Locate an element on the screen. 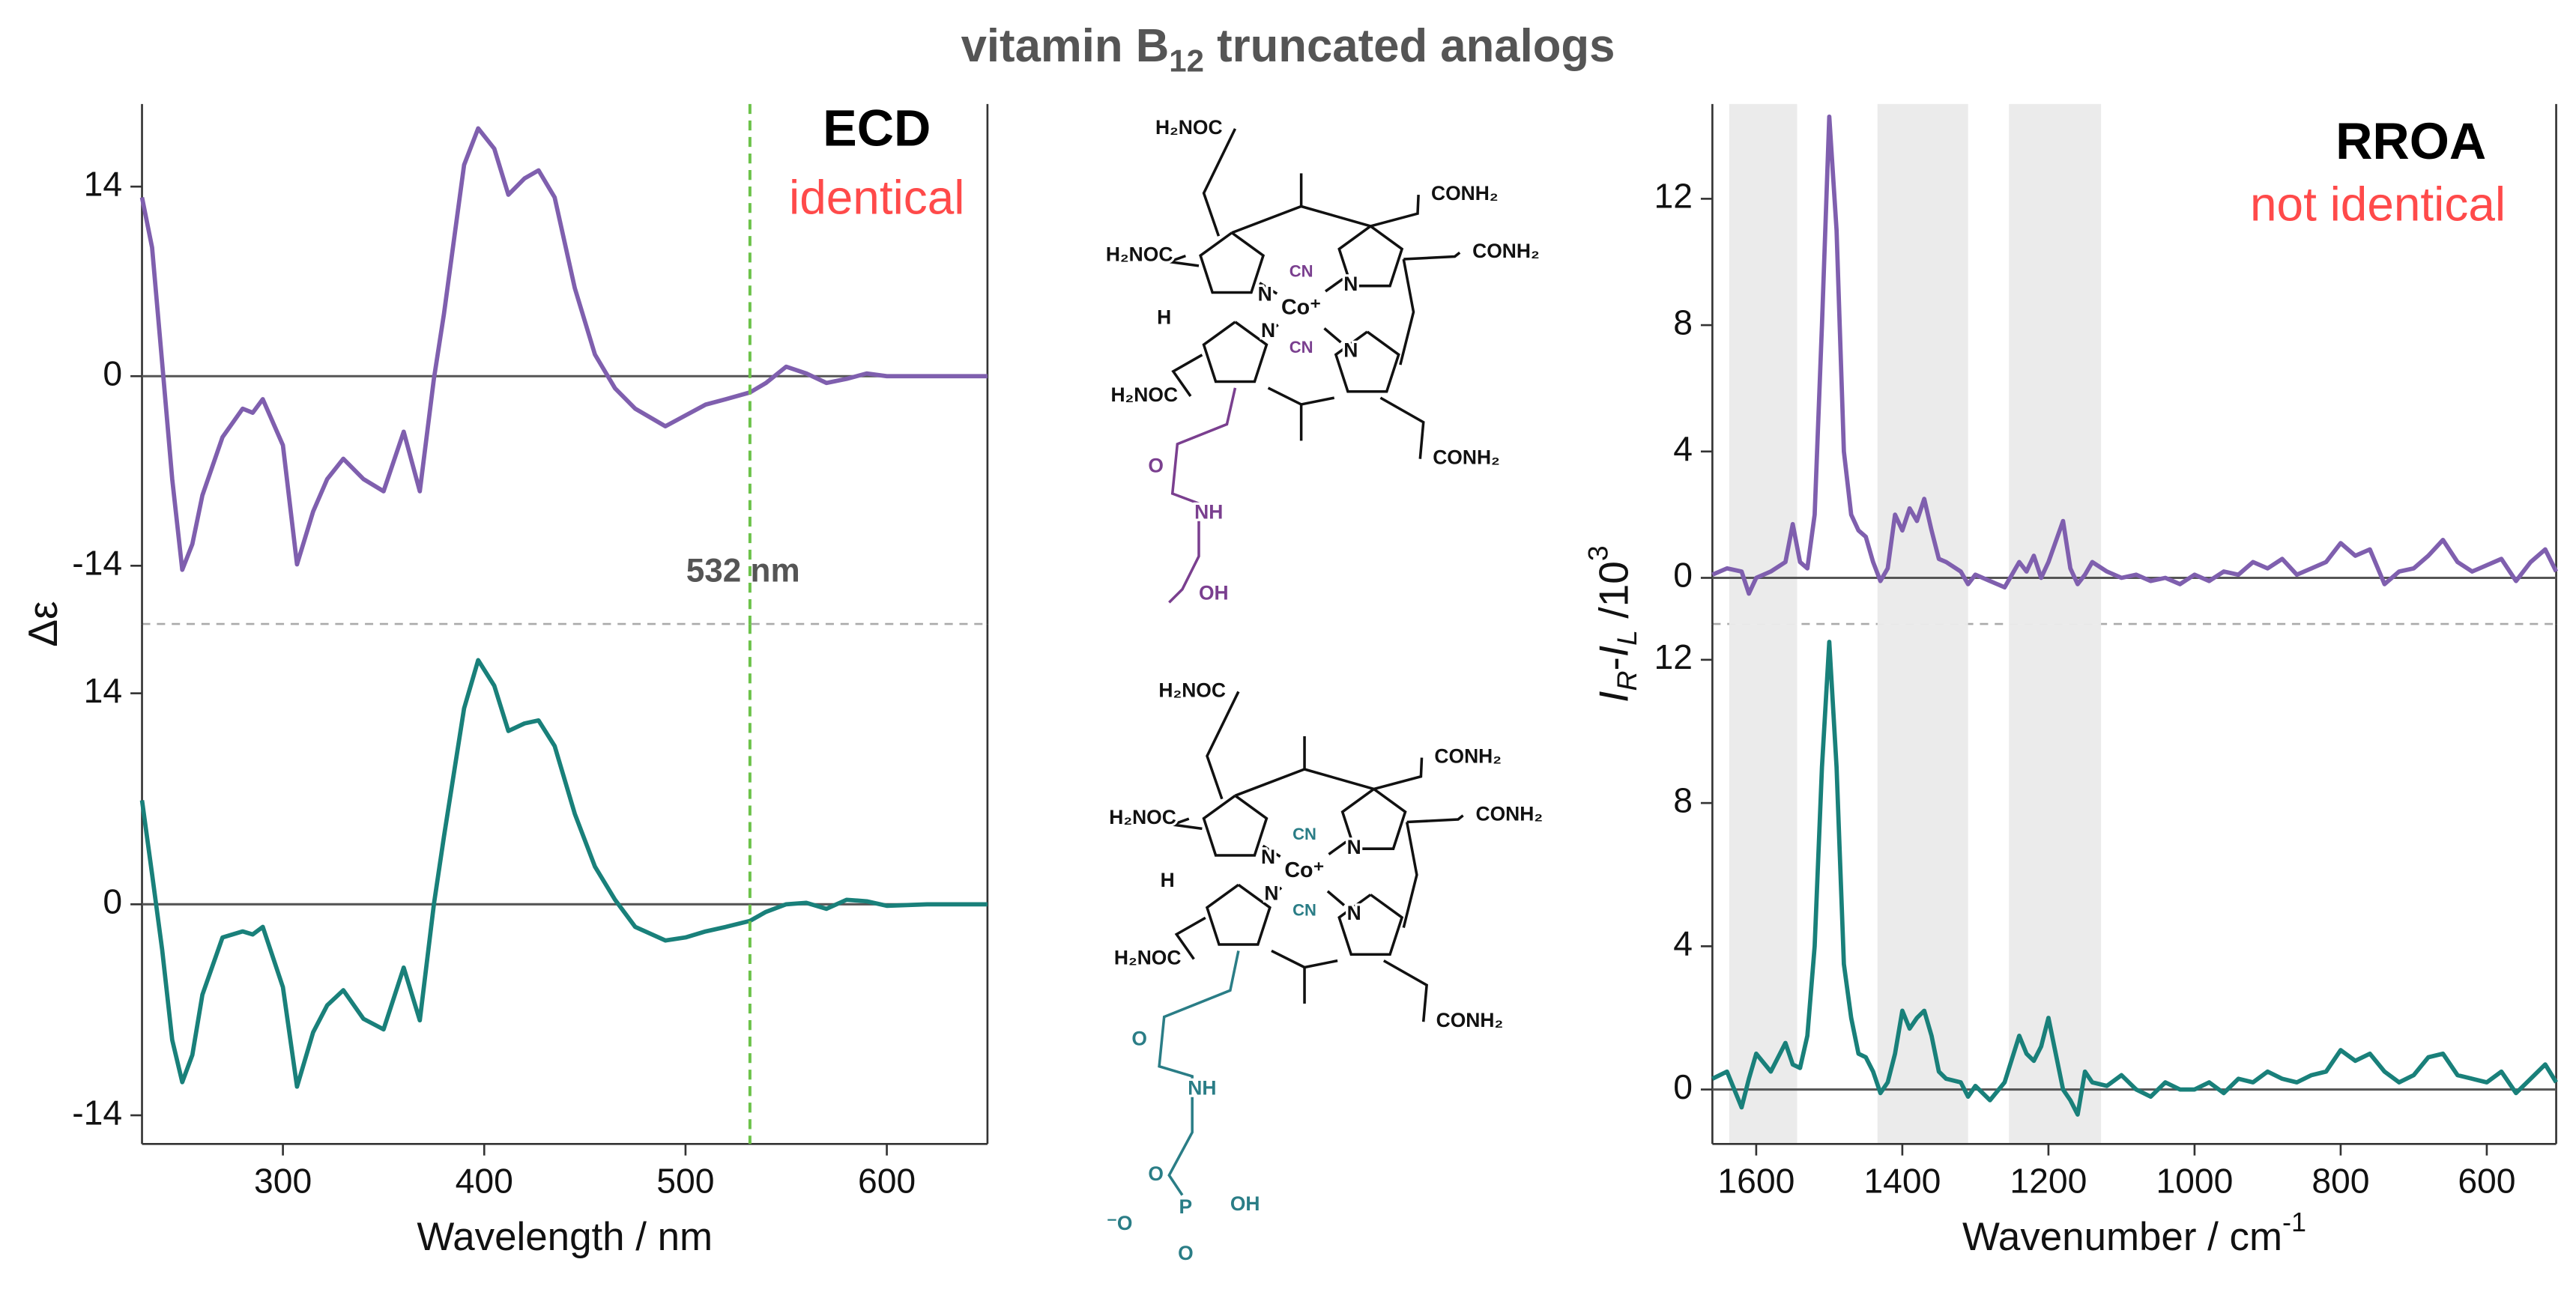 Image resolution: width=2576 pixels, height=1310 pixels. label-part: R is located at coordinates (1626, 680).